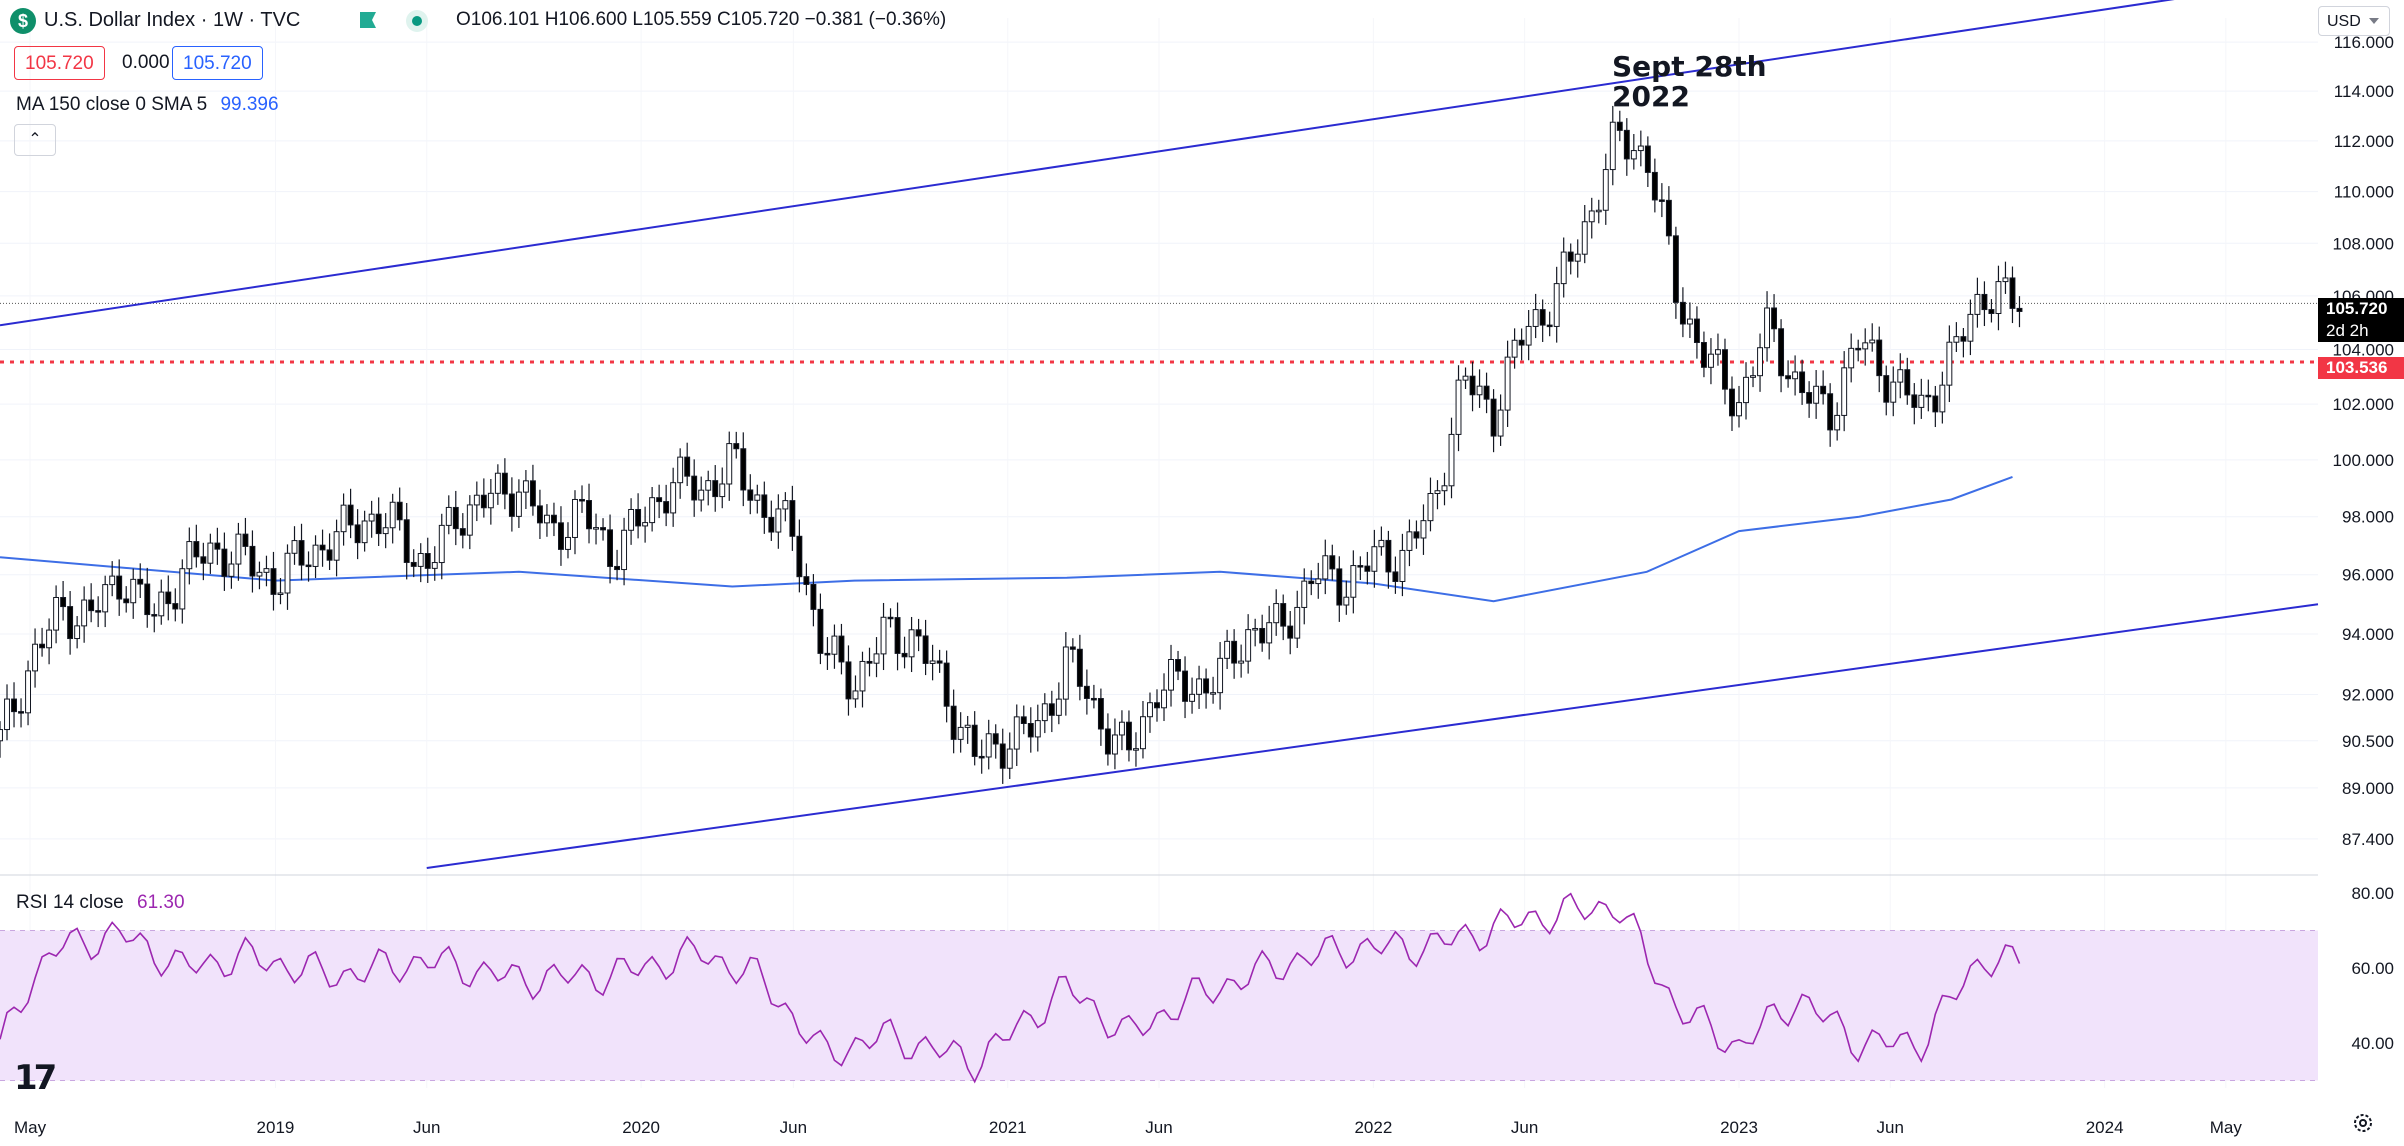 Image resolution: width=2404 pixels, height=1146 pixels. I want to click on flag-icon, so click(368, 20).